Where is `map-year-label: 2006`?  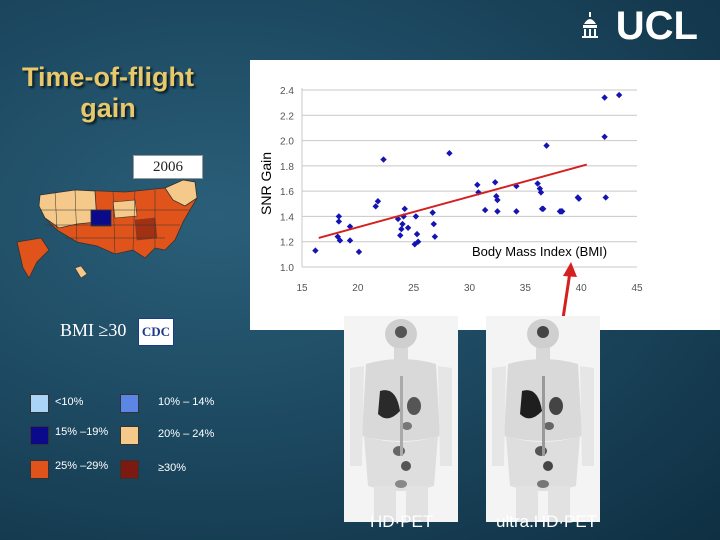 map-year-label: 2006 is located at coordinates (168, 167).